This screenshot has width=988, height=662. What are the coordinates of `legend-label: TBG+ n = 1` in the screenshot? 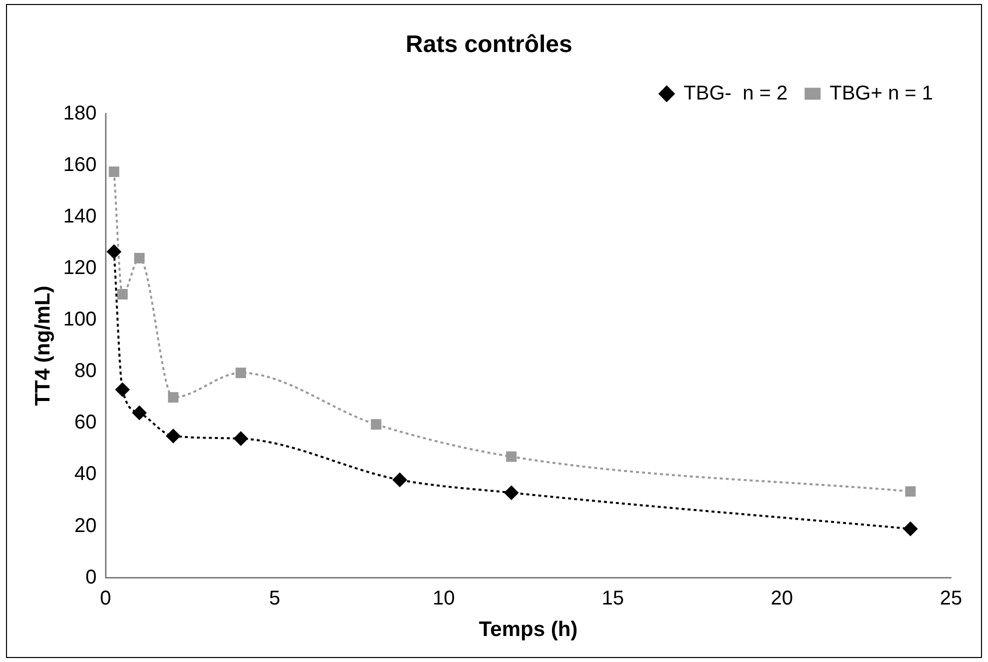 It's located at (881, 93).